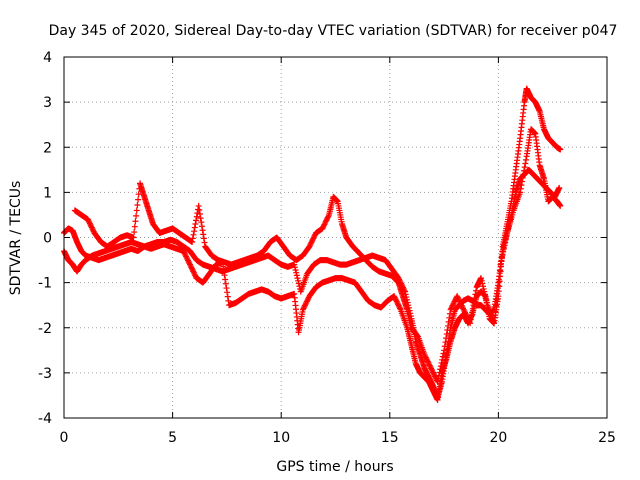 This screenshot has height=480, width=640. I want to click on y-tick-label: -4, so click(45, 419).